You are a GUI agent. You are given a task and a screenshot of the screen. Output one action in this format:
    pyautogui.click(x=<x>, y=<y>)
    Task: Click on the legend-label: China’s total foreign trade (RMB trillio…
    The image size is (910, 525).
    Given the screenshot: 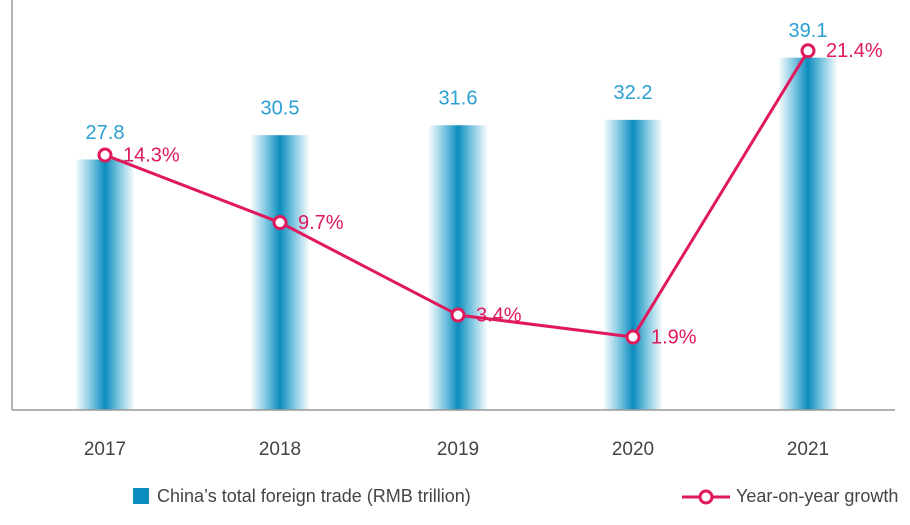 What is the action you would take?
    pyautogui.click(x=314, y=496)
    